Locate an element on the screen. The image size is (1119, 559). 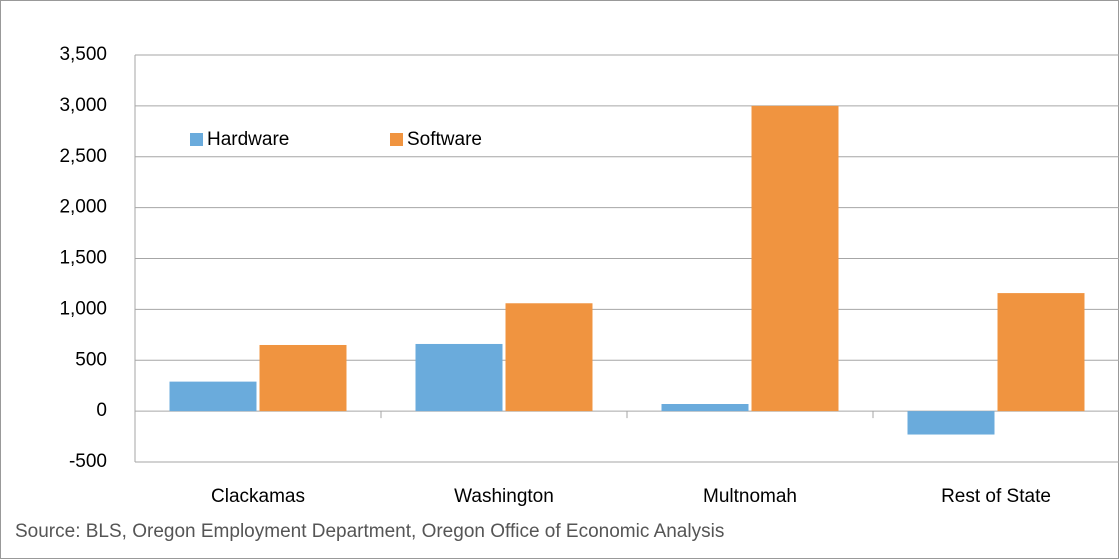
y-tick-label: 3,500 is located at coordinates (83, 54).